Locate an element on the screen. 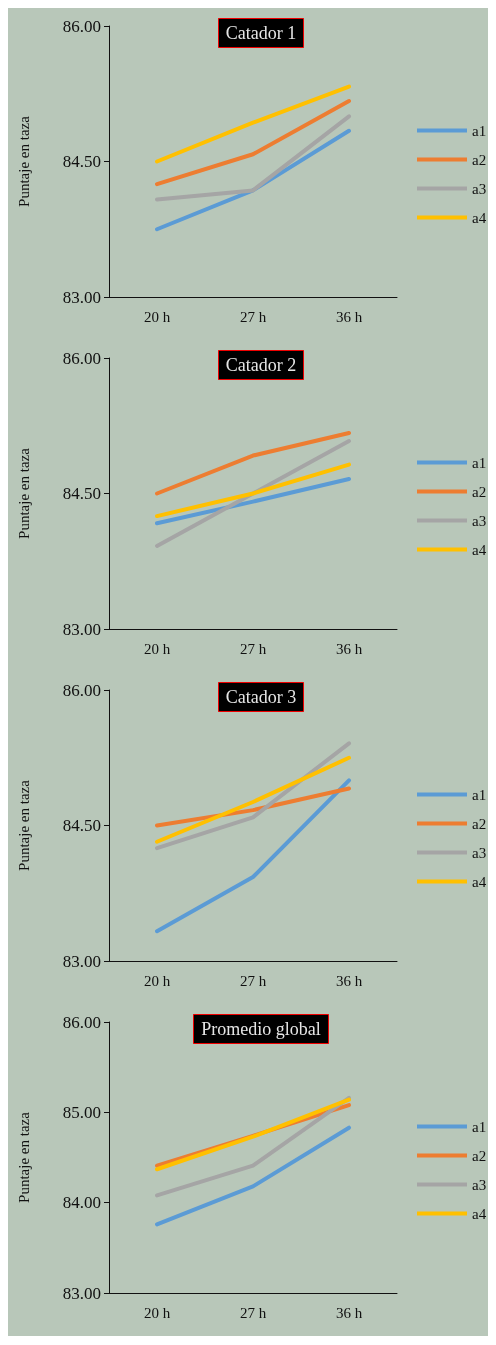 The height and width of the screenshot is (1345, 496). y-tick-label: 85.00 is located at coordinates (81, 1112).